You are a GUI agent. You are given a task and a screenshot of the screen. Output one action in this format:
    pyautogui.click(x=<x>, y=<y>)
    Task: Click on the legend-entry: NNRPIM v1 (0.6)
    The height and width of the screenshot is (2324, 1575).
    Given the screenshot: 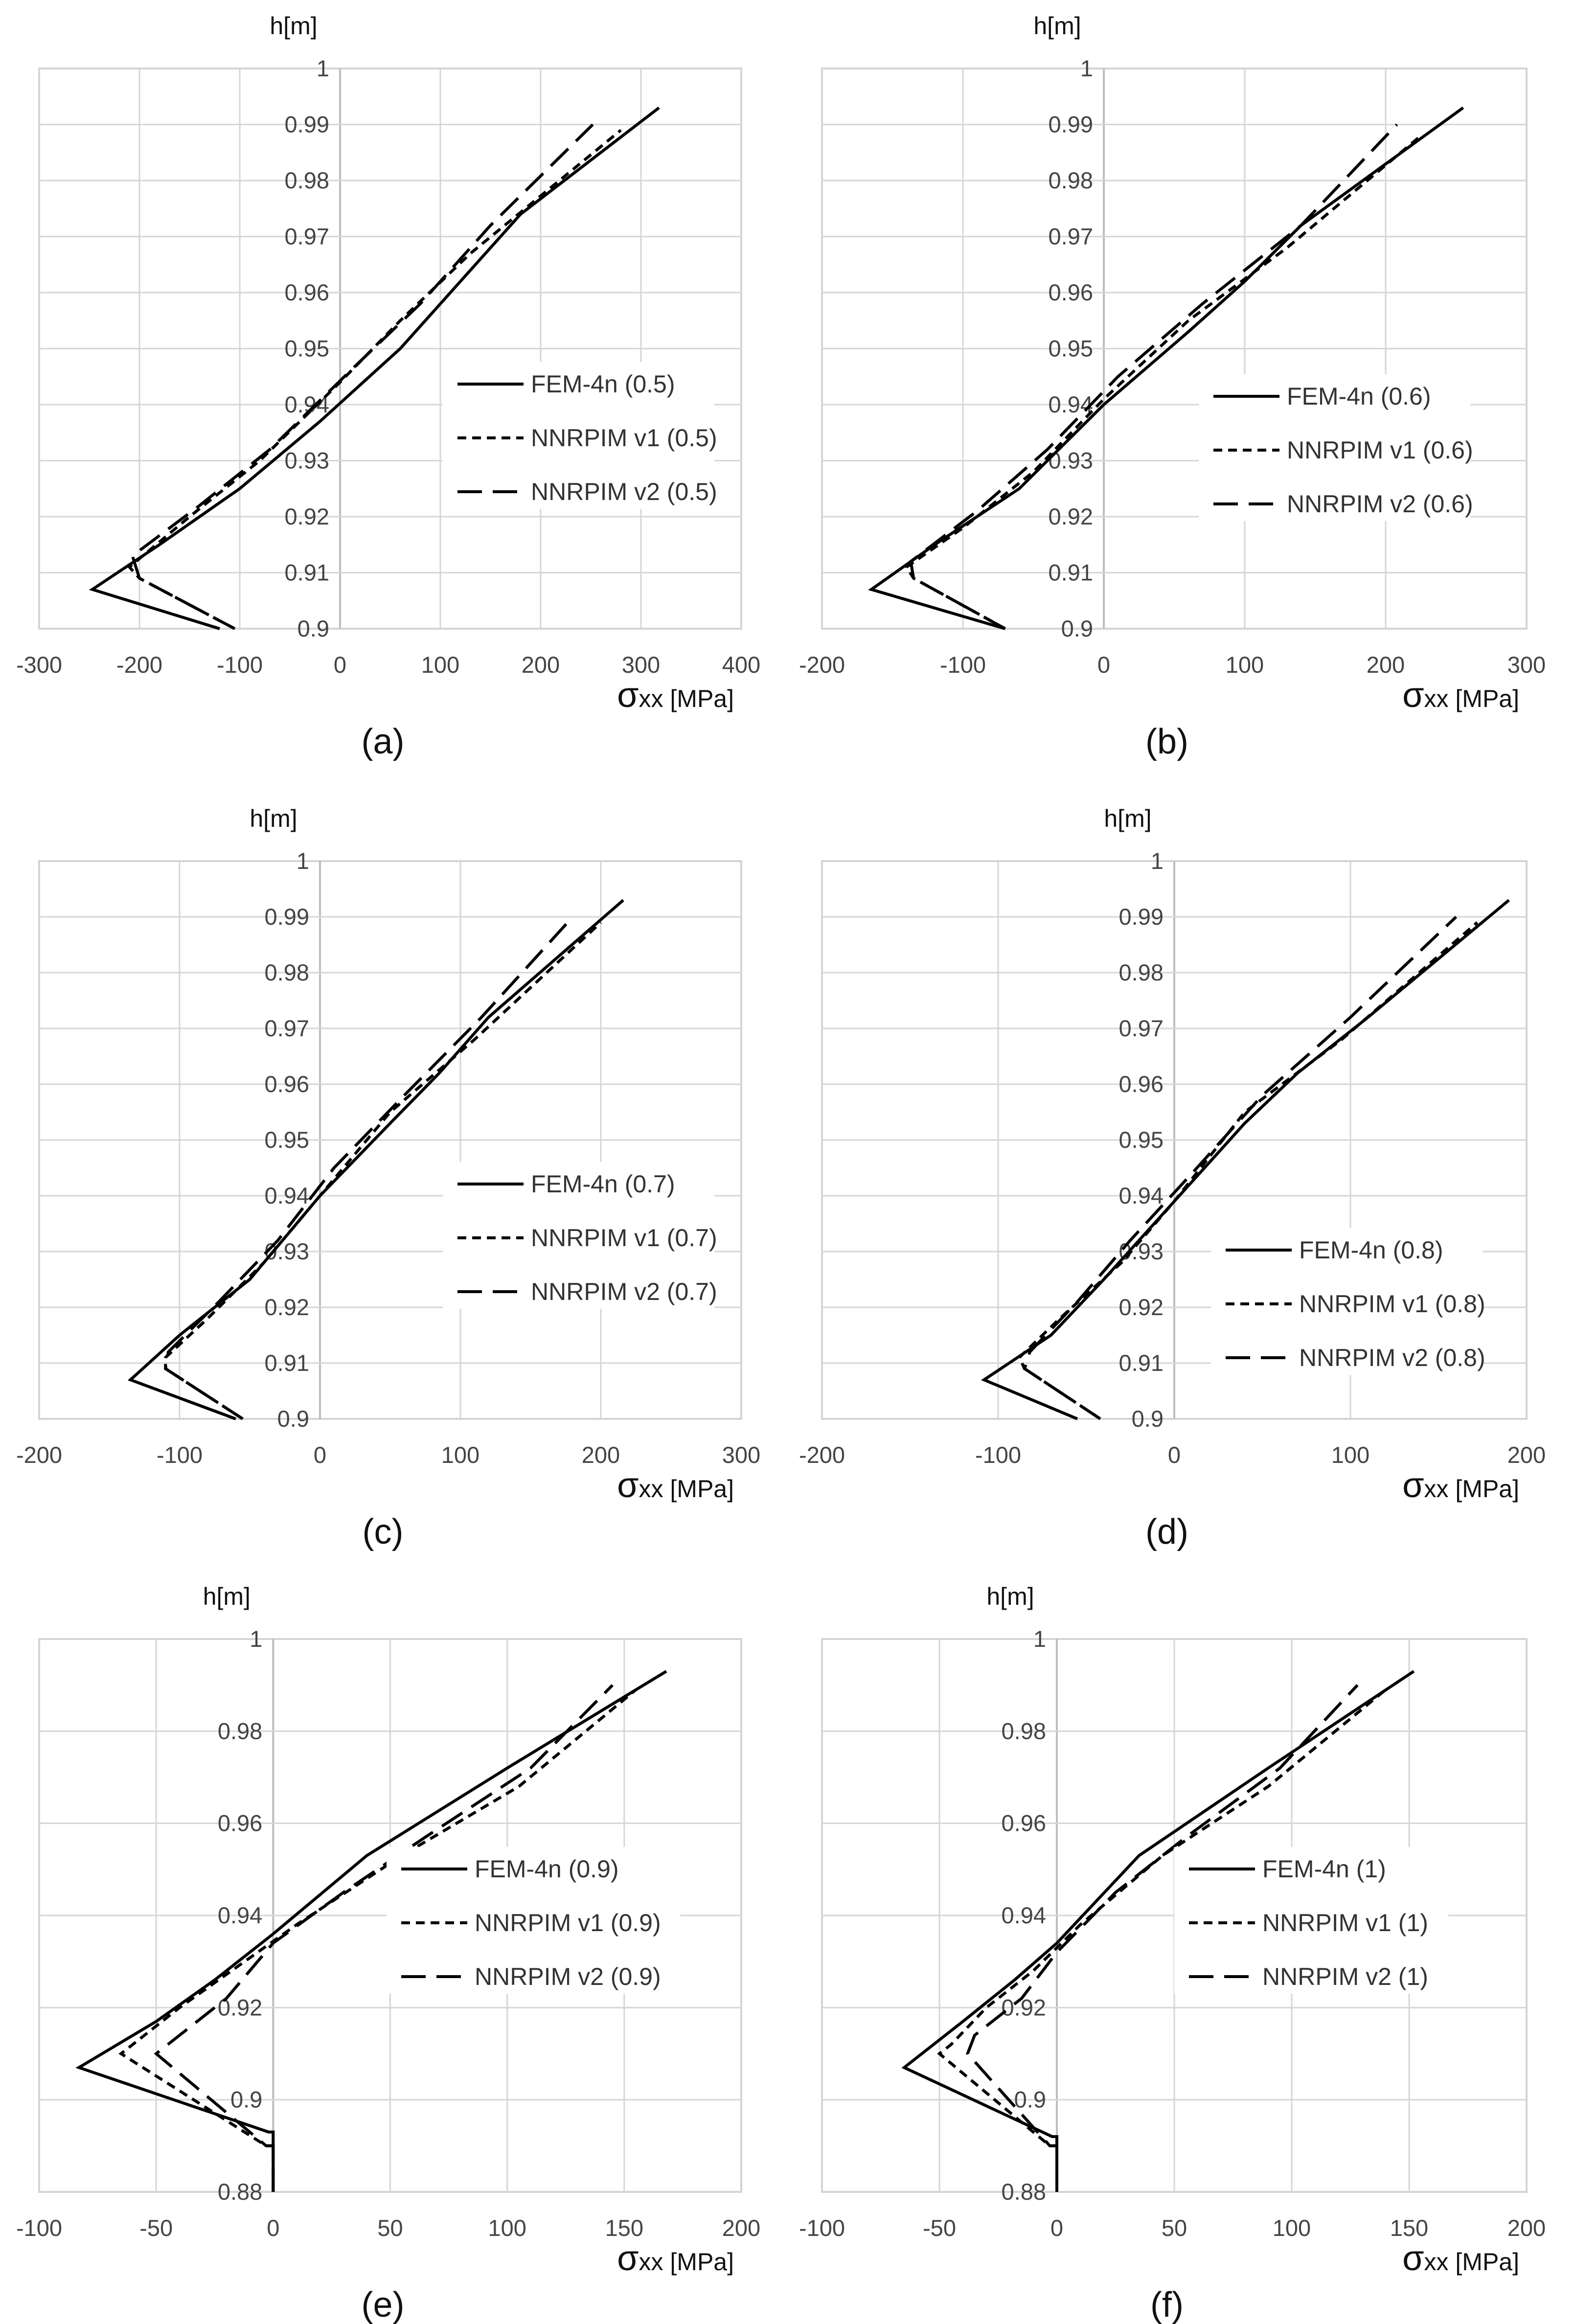 What is the action you would take?
    pyautogui.click(x=1380, y=450)
    